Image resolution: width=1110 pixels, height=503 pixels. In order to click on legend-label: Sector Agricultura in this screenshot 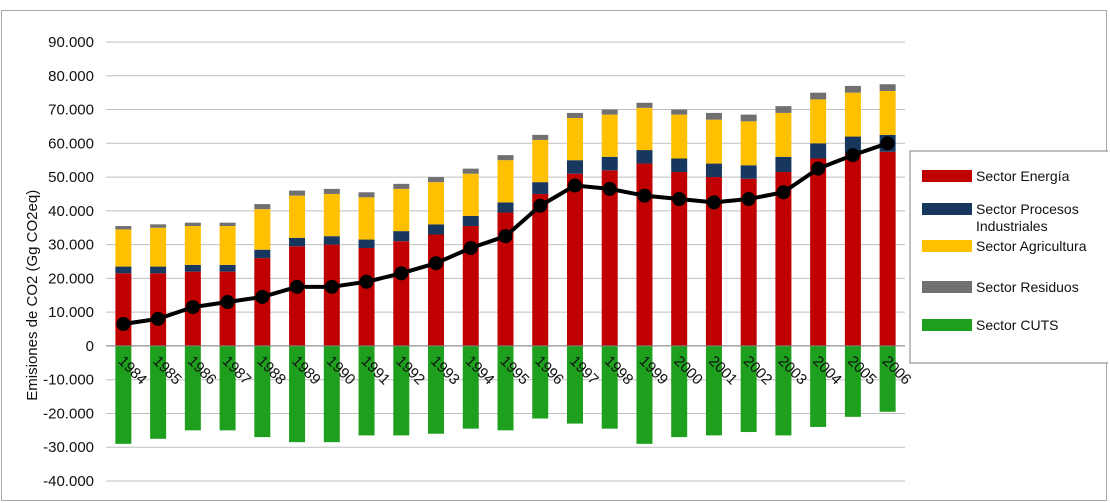, I will do `click(1031, 246)`.